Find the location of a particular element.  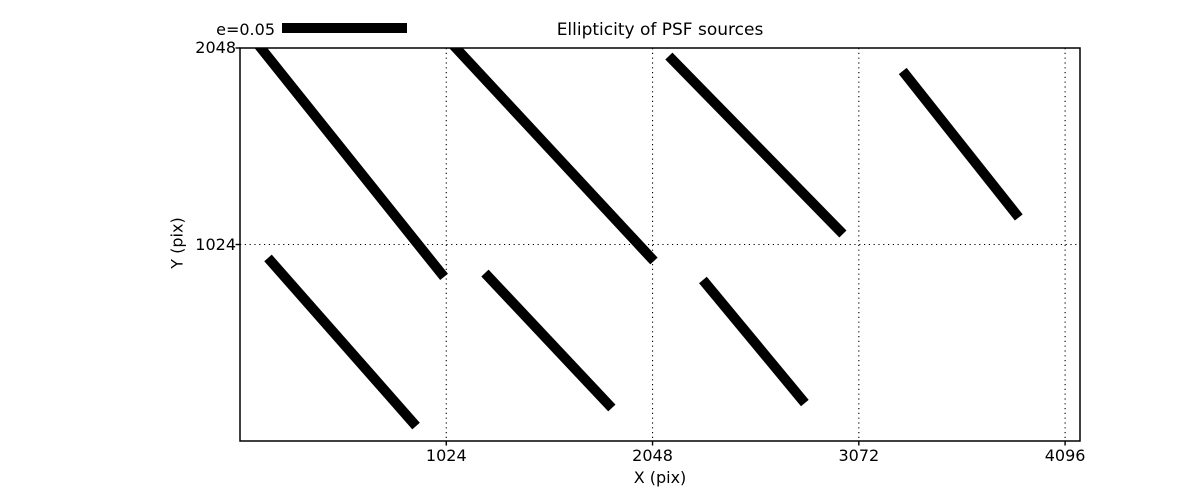

x-axis-label: X (pix) is located at coordinates (660, 477).